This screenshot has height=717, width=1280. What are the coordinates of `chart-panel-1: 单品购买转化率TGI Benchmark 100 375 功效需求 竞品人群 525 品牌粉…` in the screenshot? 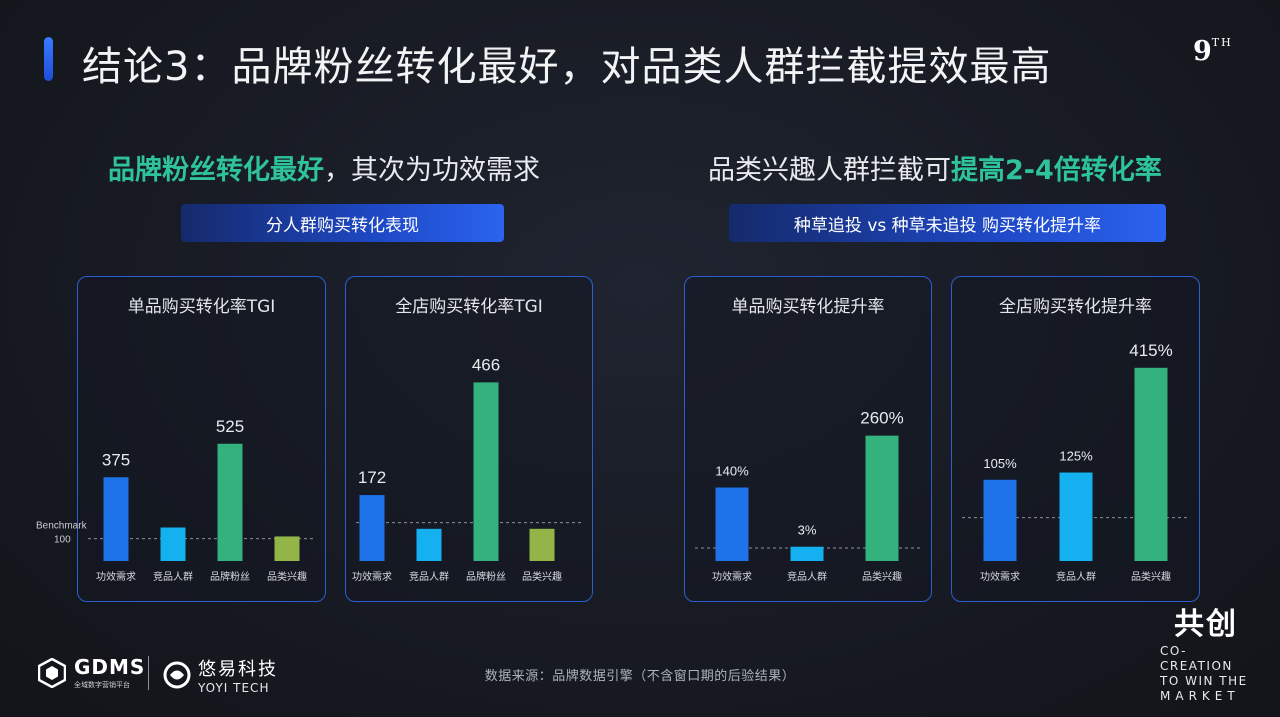 It's located at (181, 439).